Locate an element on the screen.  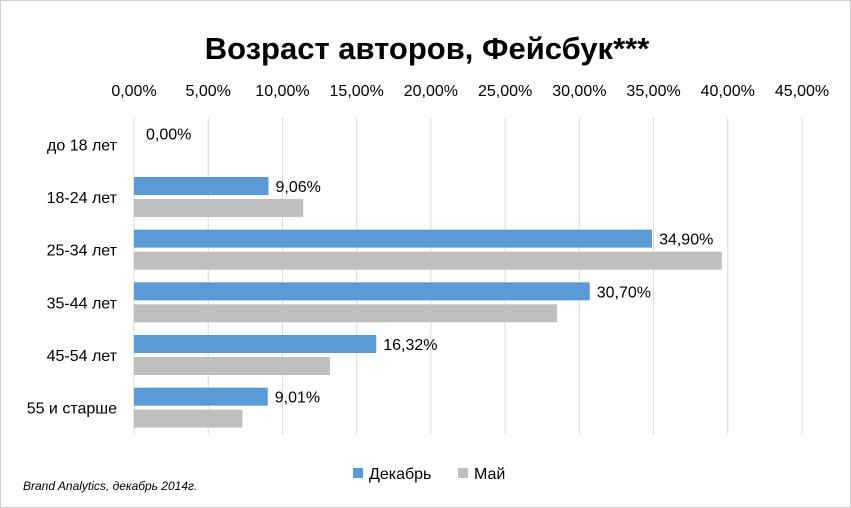
x-tick-label: 35,00% is located at coordinates (653, 91).